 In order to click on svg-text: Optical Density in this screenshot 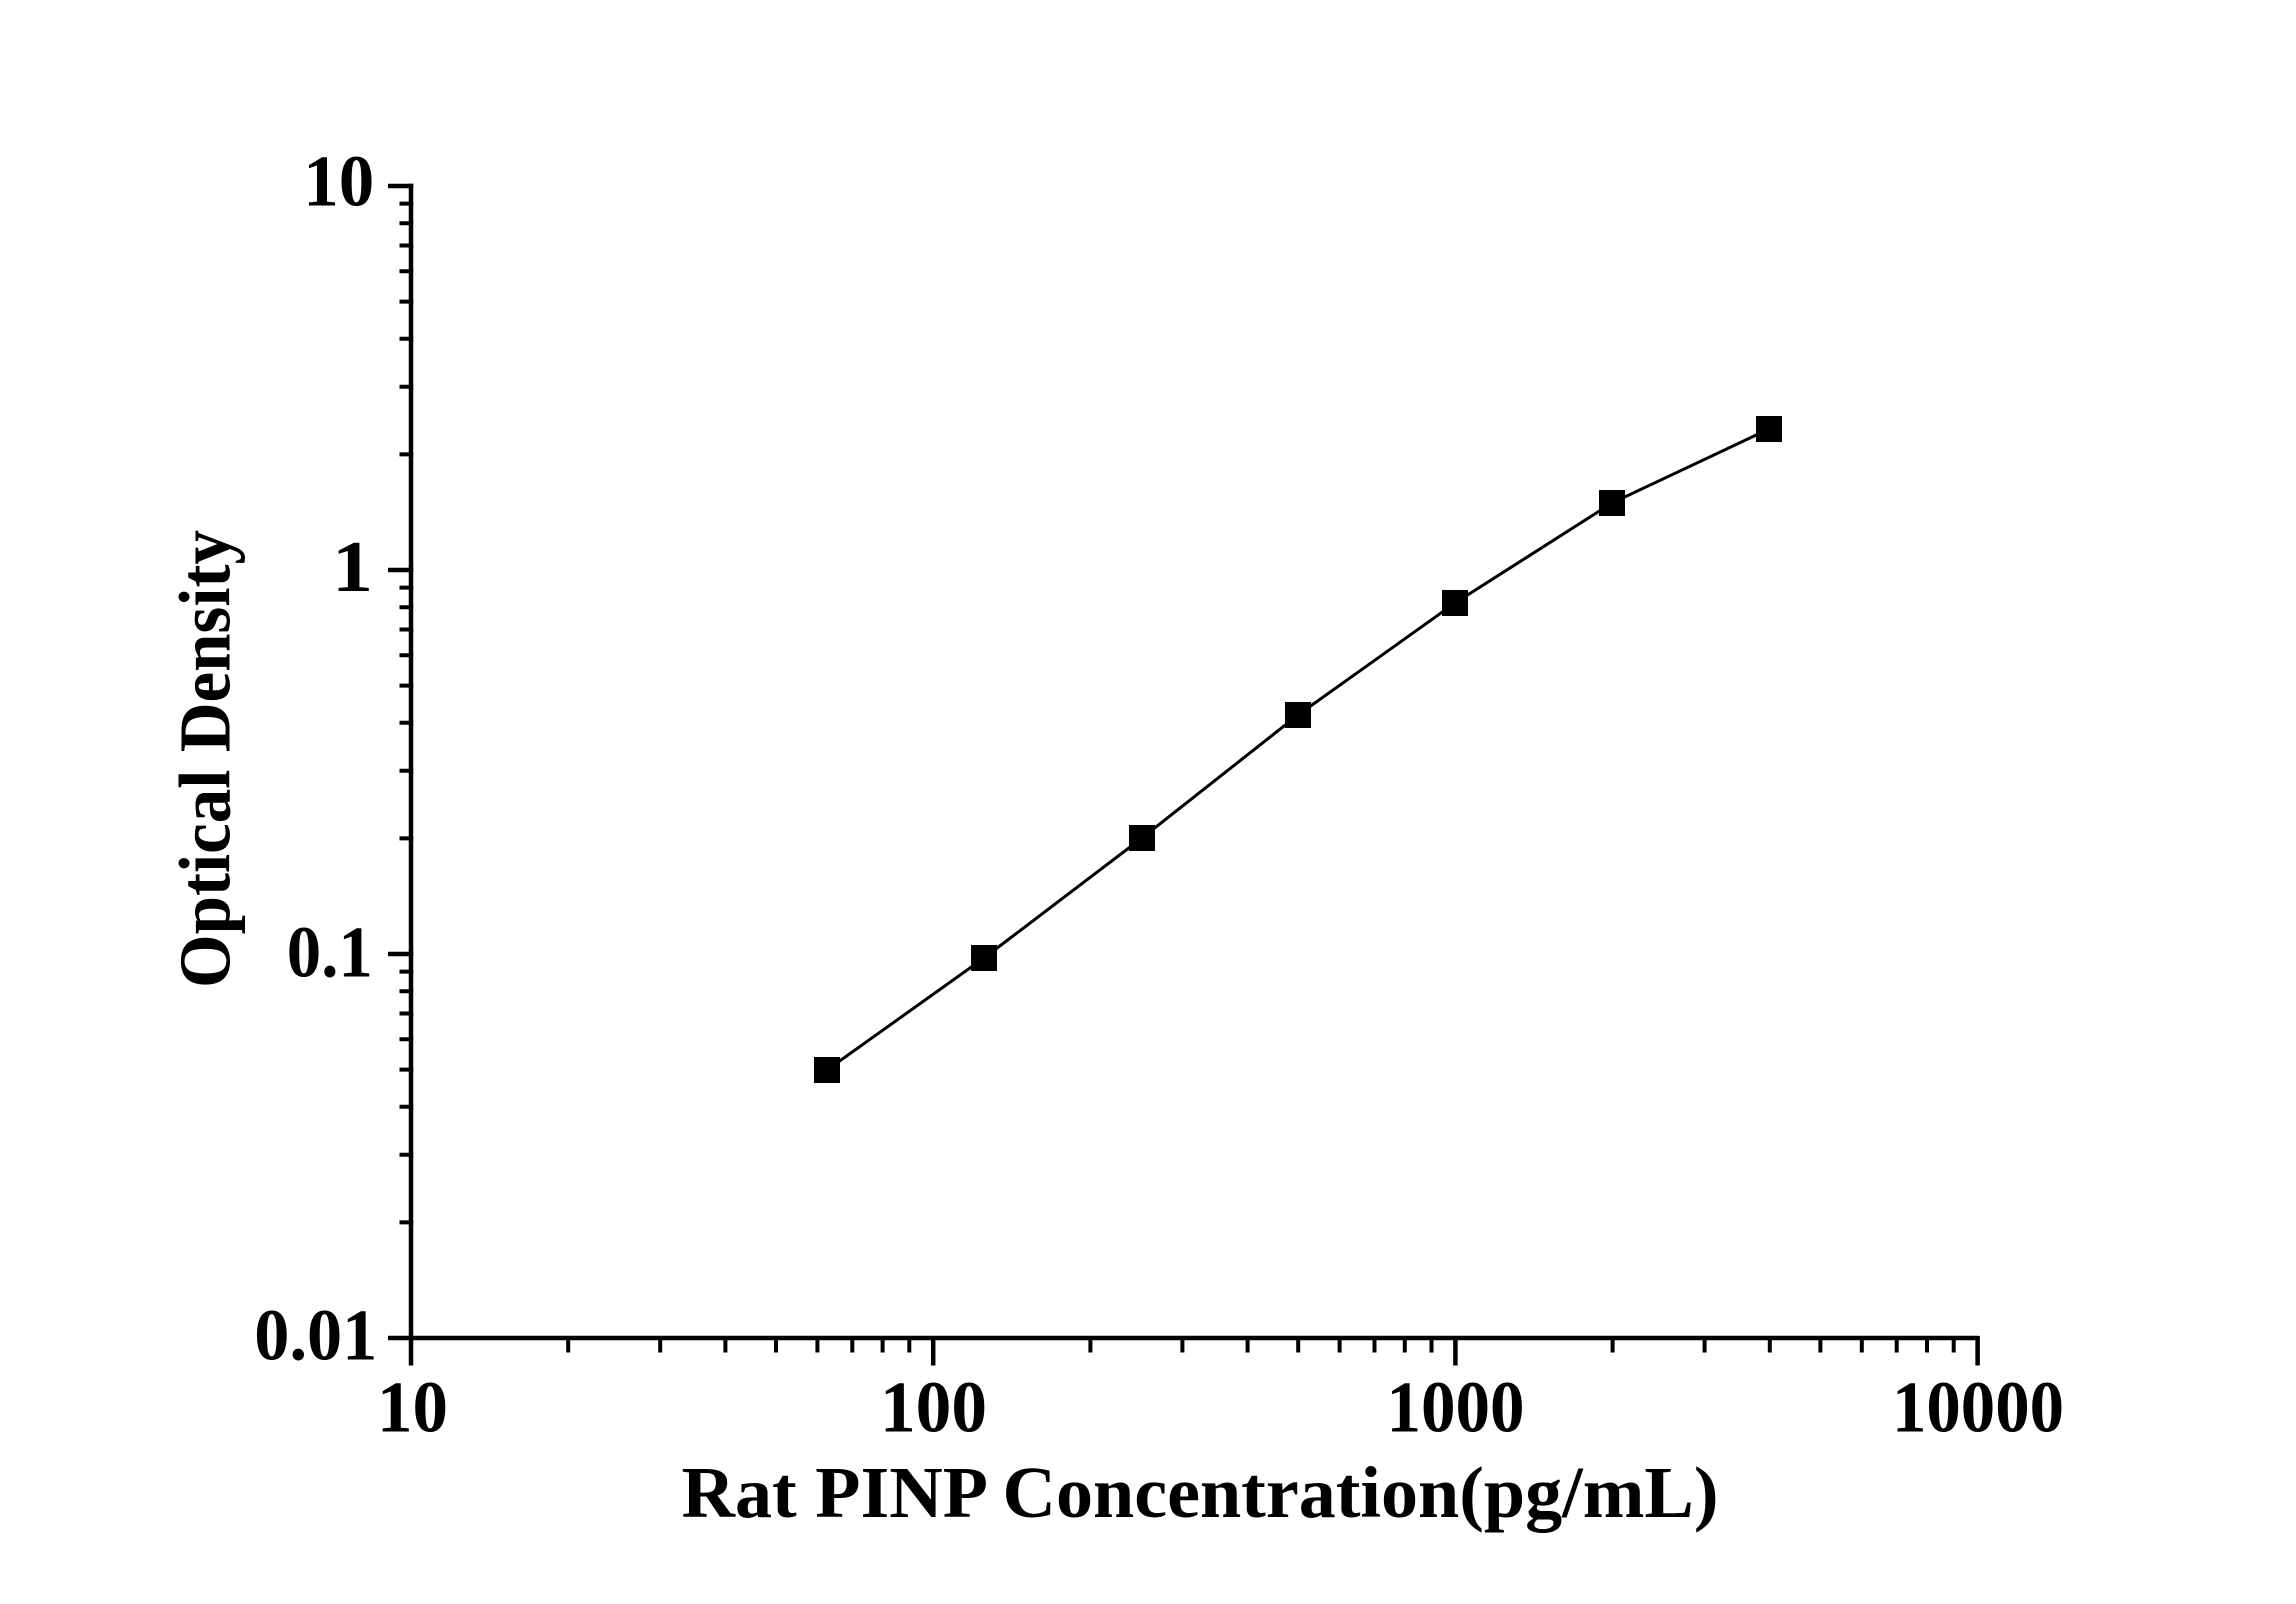, I will do `click(205, 759)`.